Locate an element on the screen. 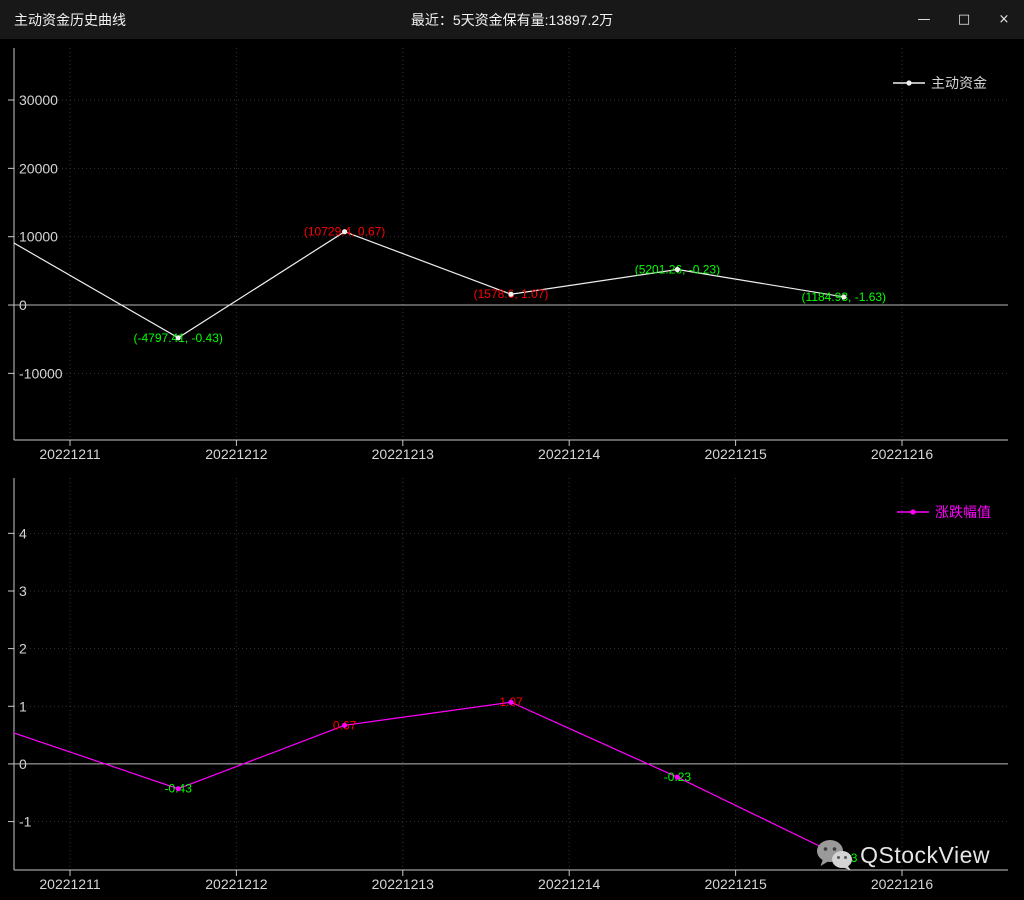 This screenshot has width=1024, height=900. close-button: × is located at coordinates (1004, 19).